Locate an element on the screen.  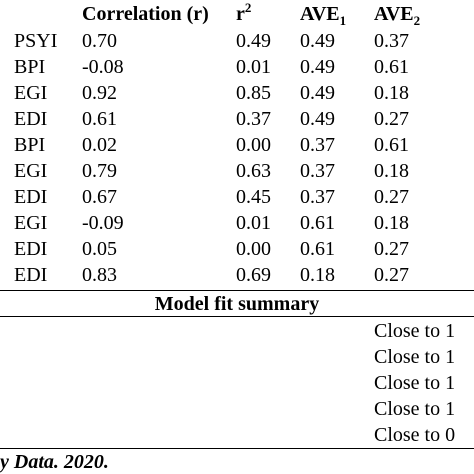
row-r-squared: 0.49 is located at coordinates (253, 41).